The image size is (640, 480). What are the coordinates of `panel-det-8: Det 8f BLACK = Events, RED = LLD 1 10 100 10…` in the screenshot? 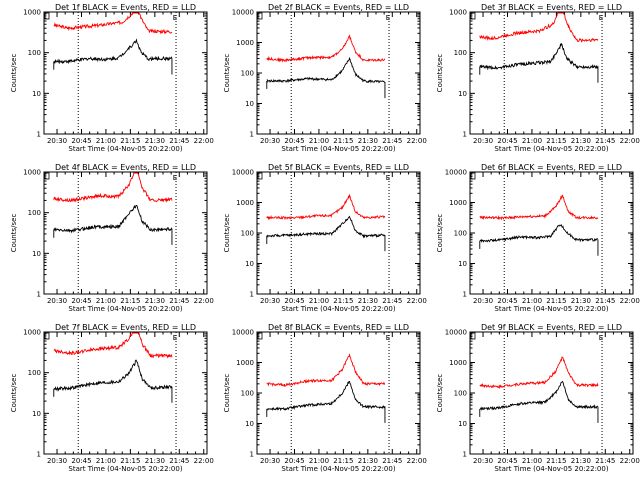 It's located at (325, 398).